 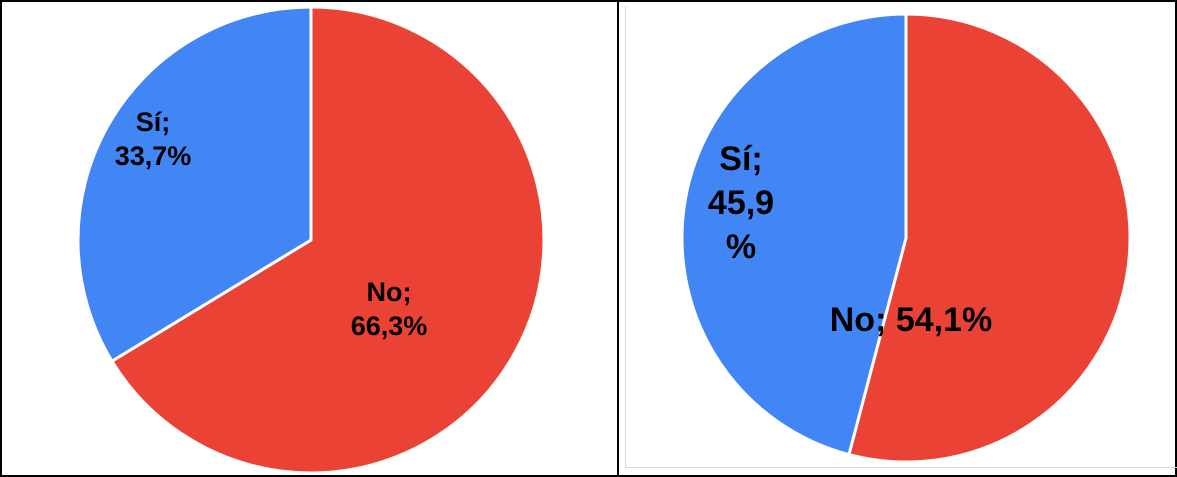 I want to click on slice-data-label: No; 66,3%, so click(x=389, y=309).